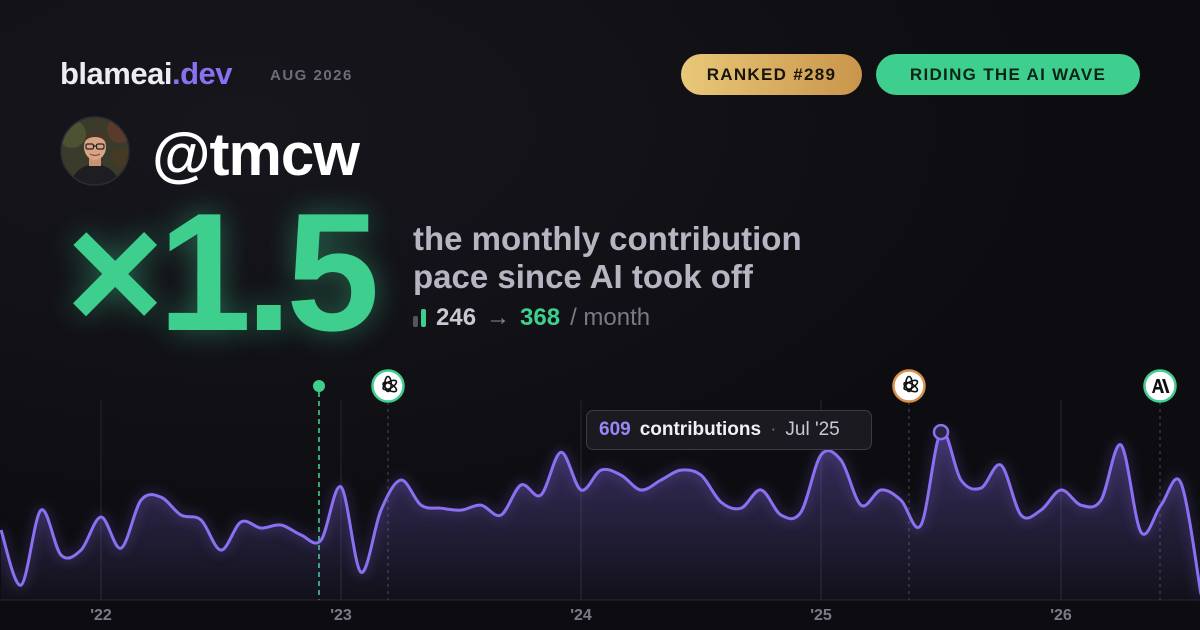 The image size is (1200, 630). I want to click on pace-before: 246, so click(456, 317).